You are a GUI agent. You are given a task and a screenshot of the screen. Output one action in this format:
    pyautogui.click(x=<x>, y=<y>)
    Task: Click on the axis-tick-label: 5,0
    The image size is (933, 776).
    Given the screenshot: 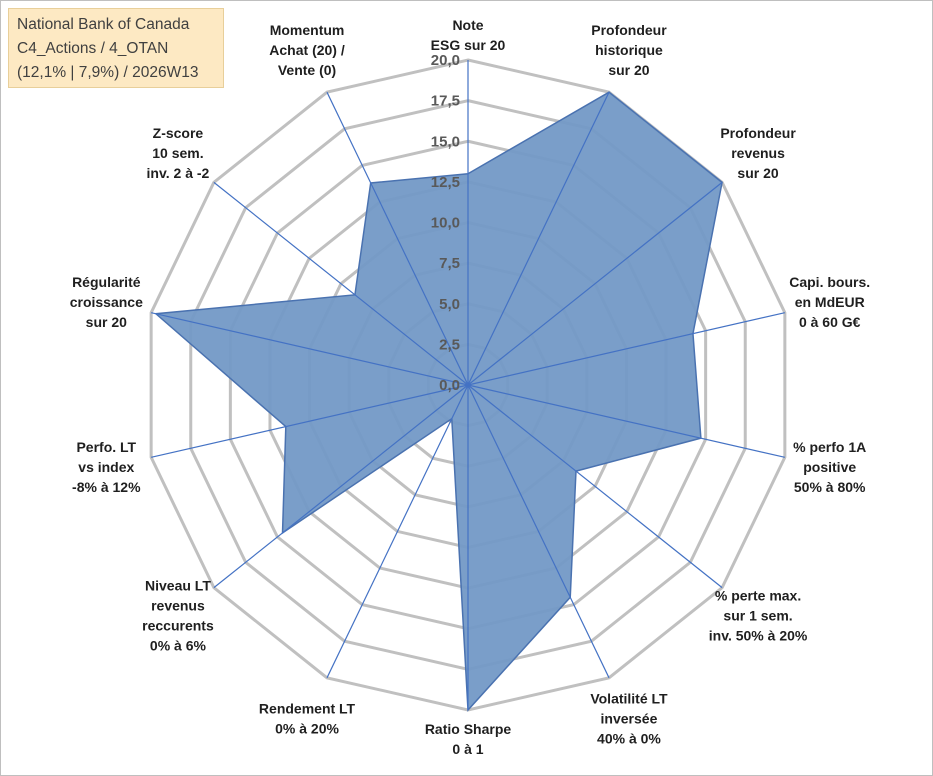 What is the action you would take?
    pyautogui.click(x=449, y=304)
    